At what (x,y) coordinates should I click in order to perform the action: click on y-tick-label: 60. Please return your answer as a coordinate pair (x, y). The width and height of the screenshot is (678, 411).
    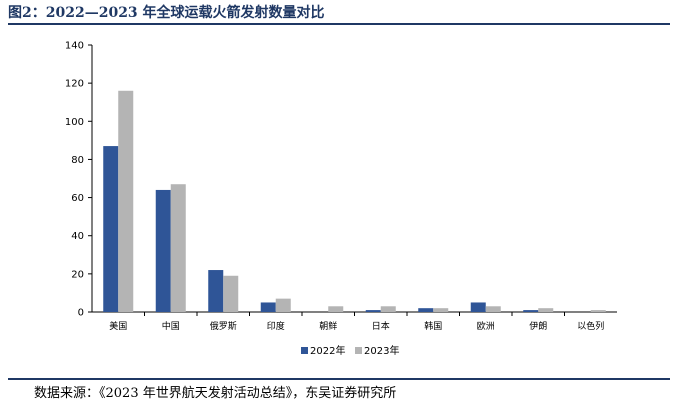
    Looking at the image, I should click on (77, 198).